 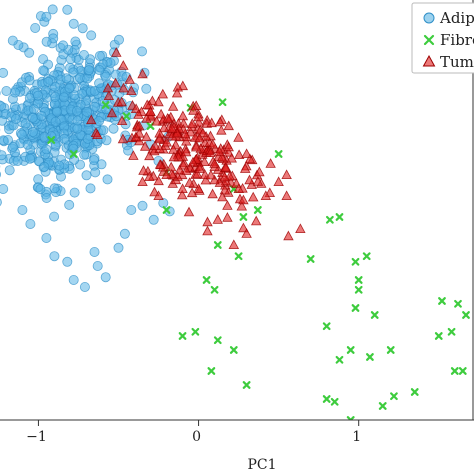 I want to click on x-tick-label: 0, so click(x=196, y=437).